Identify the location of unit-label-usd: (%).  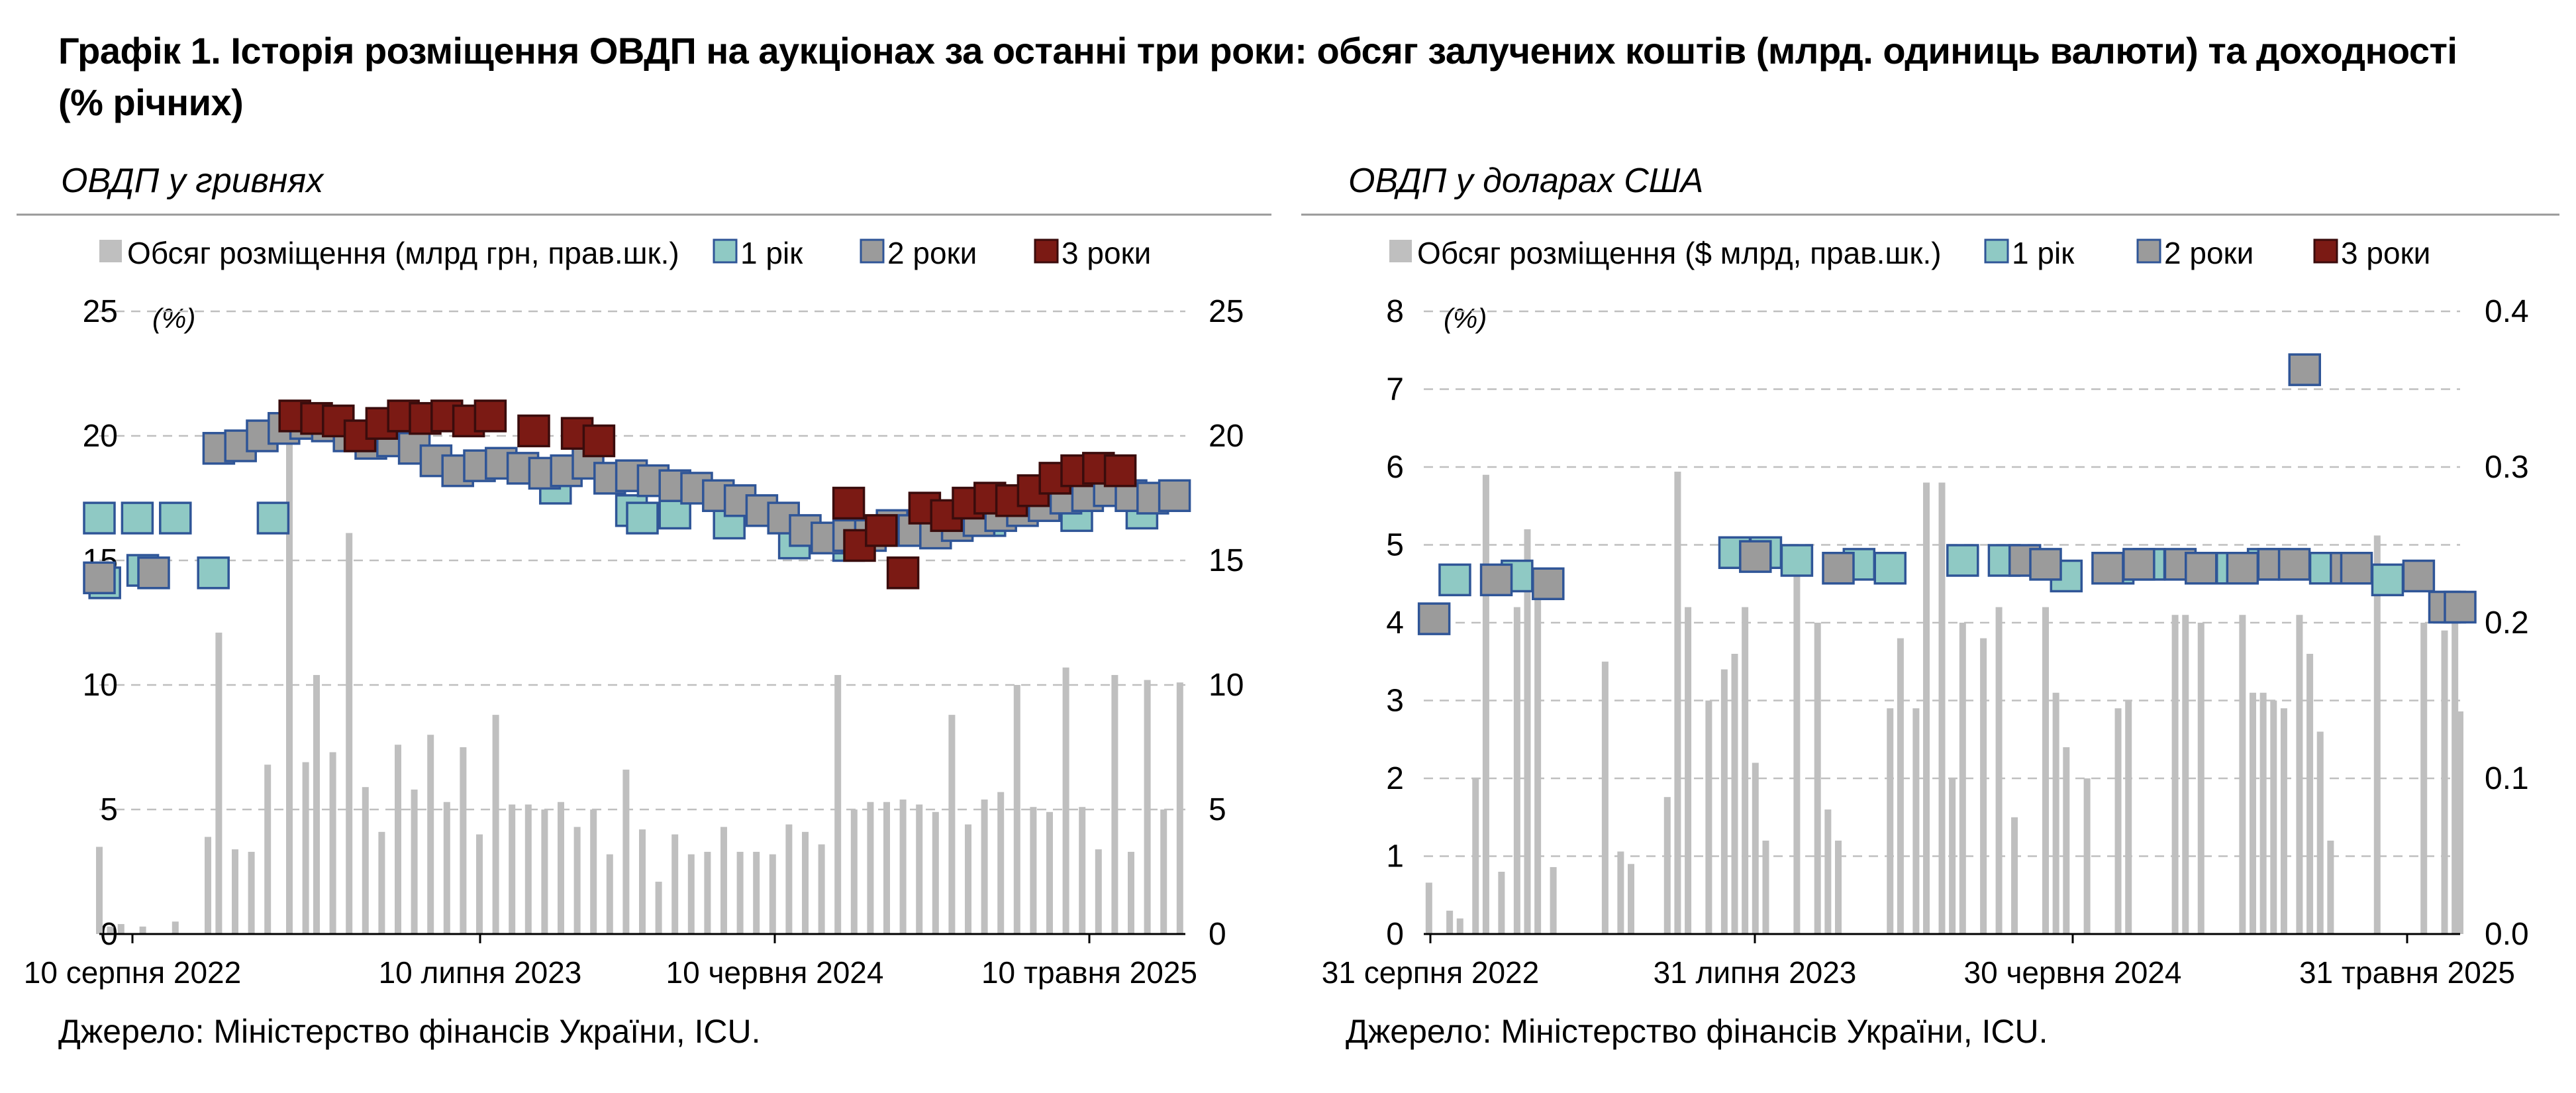
(1465, 318).